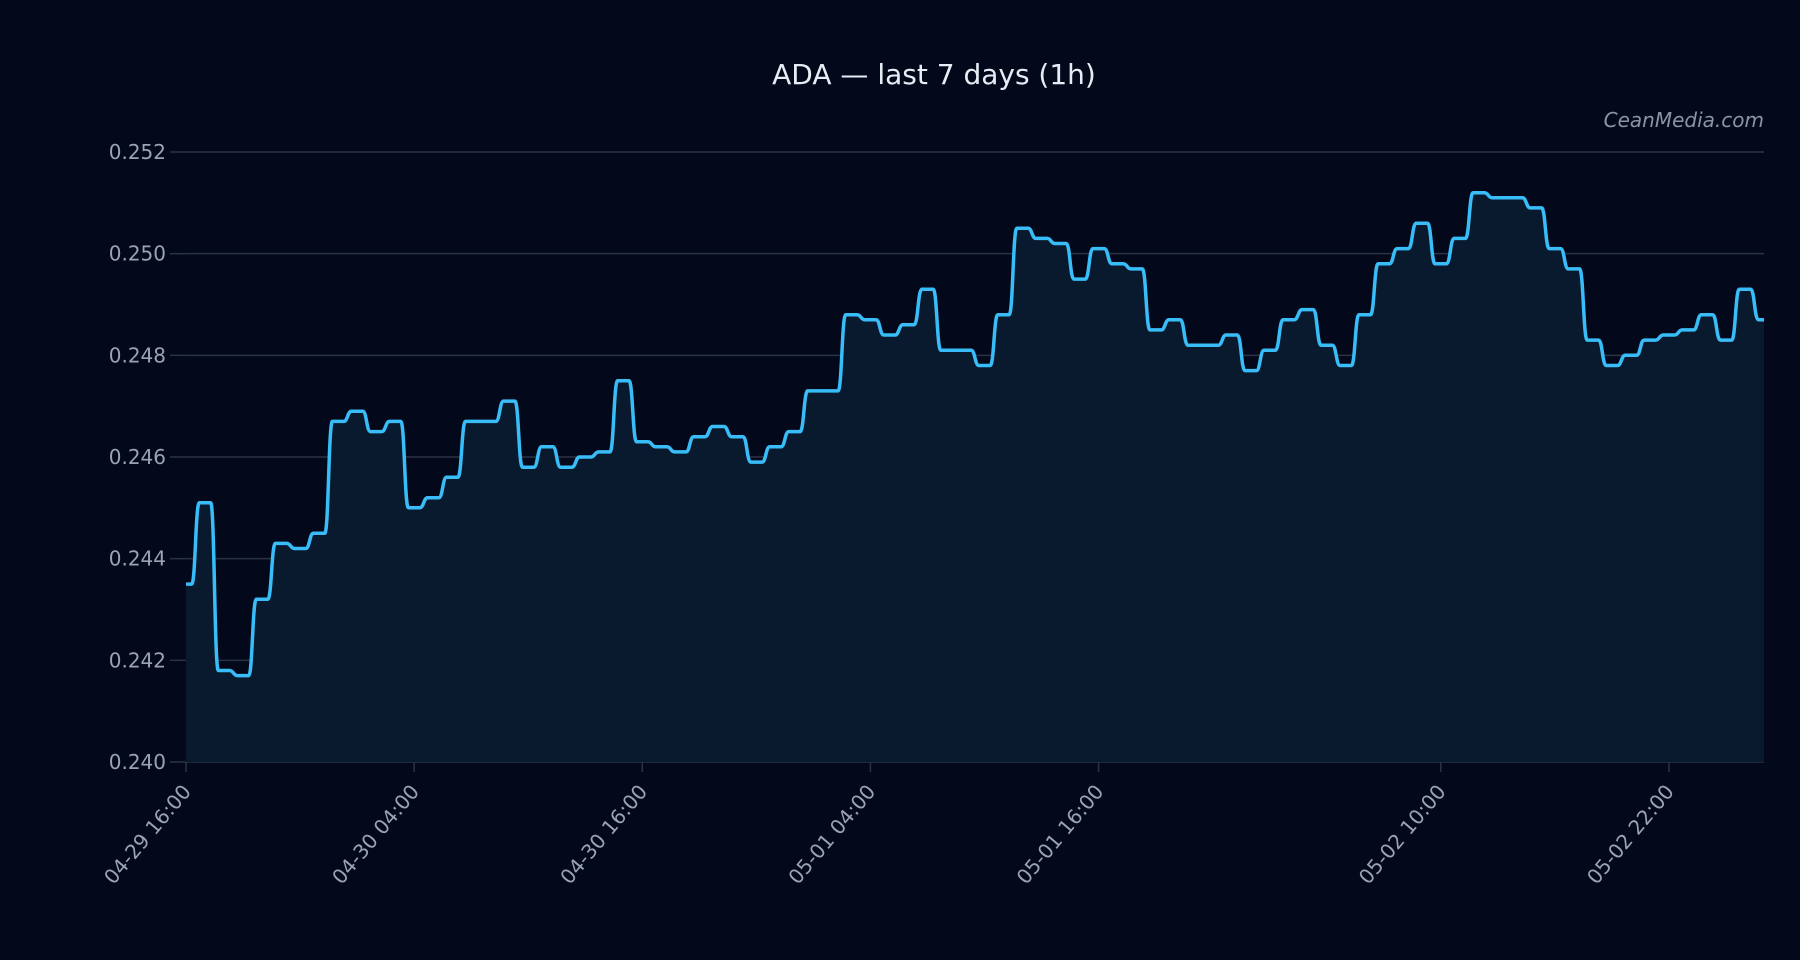 The image size is (1800, 960). What do you see at coordinates (137, 660) in the screenshot?
I see `y-tick-label: 0.242` at bounding box center [137, 660].